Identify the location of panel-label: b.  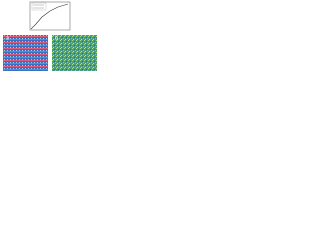
(56, 39).